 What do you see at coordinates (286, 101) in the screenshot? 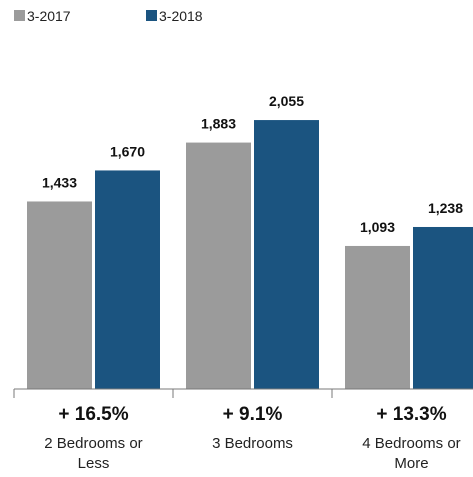
I see `value-label-3-2018-1: 2,055` at bounding box center [286, 101].